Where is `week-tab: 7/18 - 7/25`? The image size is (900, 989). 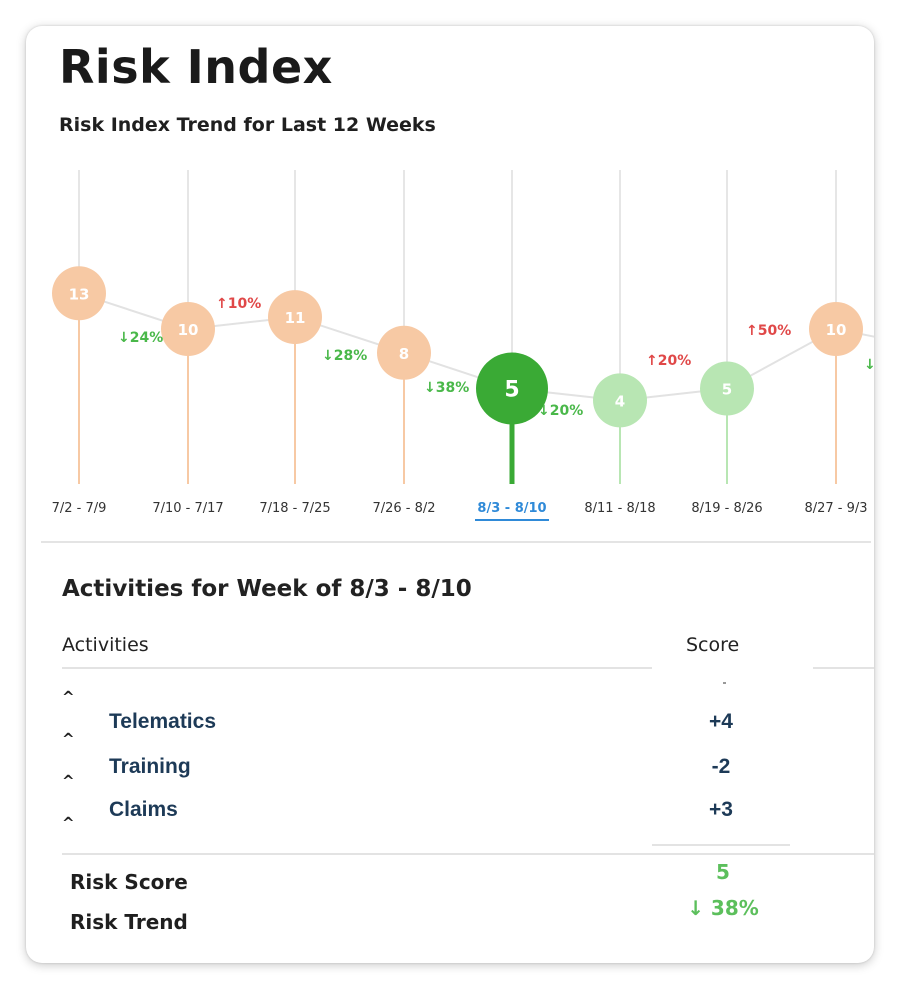
week-tab: 7/18 - 7/25 is located at coordinates (294, 508).